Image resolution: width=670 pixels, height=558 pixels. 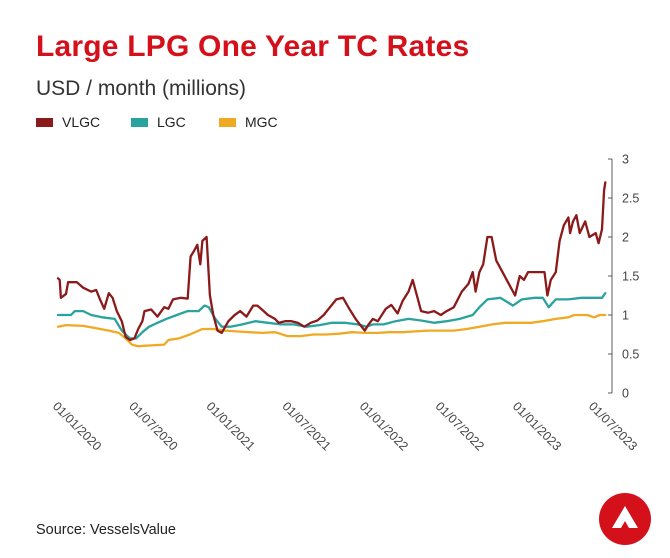 I want to click on chart-legend: VLGC LGC MGC, so click(x=186, y=124).